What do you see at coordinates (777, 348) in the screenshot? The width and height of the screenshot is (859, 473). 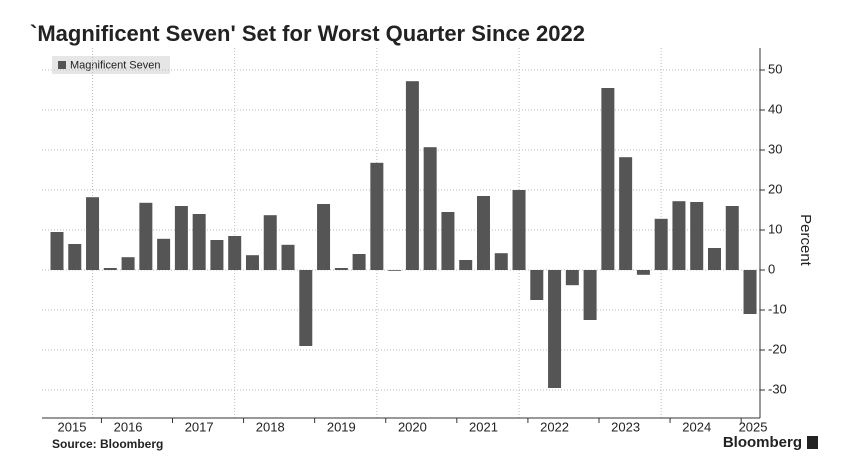 I see `y-tick-label: -20` at bounding box center [777, 348].